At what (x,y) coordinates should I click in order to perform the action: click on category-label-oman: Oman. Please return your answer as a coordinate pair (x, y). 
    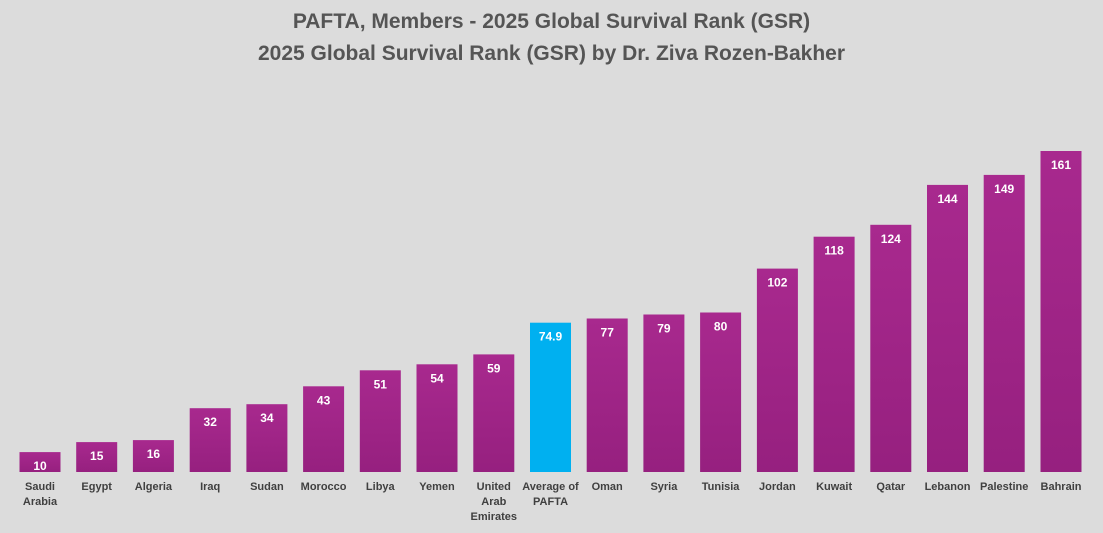
    Looking at the image, I should click on (607, 487).